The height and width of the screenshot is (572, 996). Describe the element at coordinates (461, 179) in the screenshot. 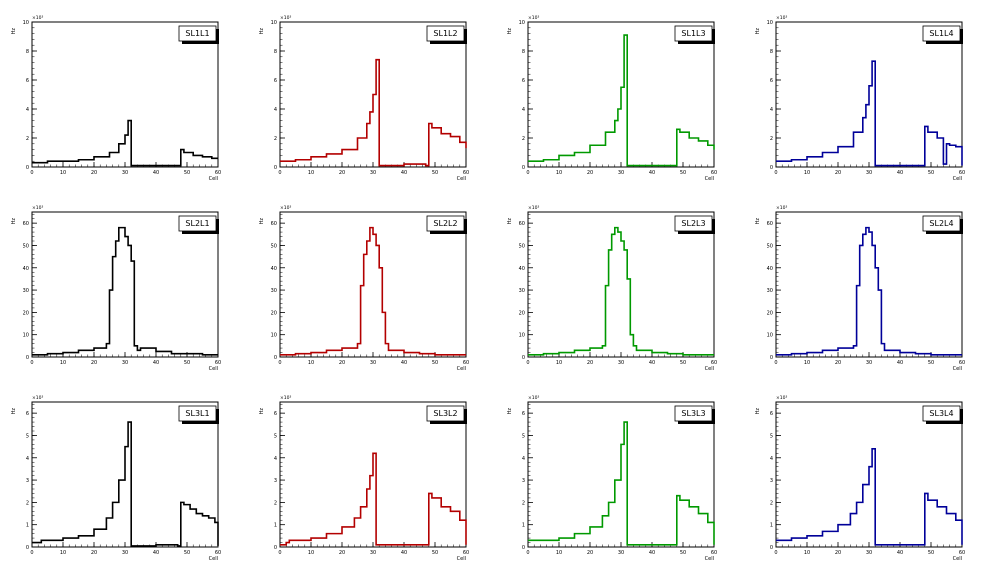

I see `x-axis-label: Cell` at that location.